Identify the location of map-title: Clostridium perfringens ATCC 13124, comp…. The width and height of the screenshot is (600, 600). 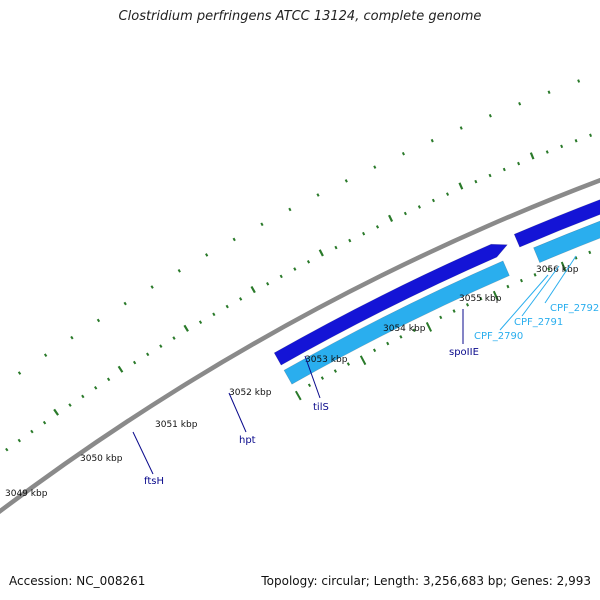
(300, 16).